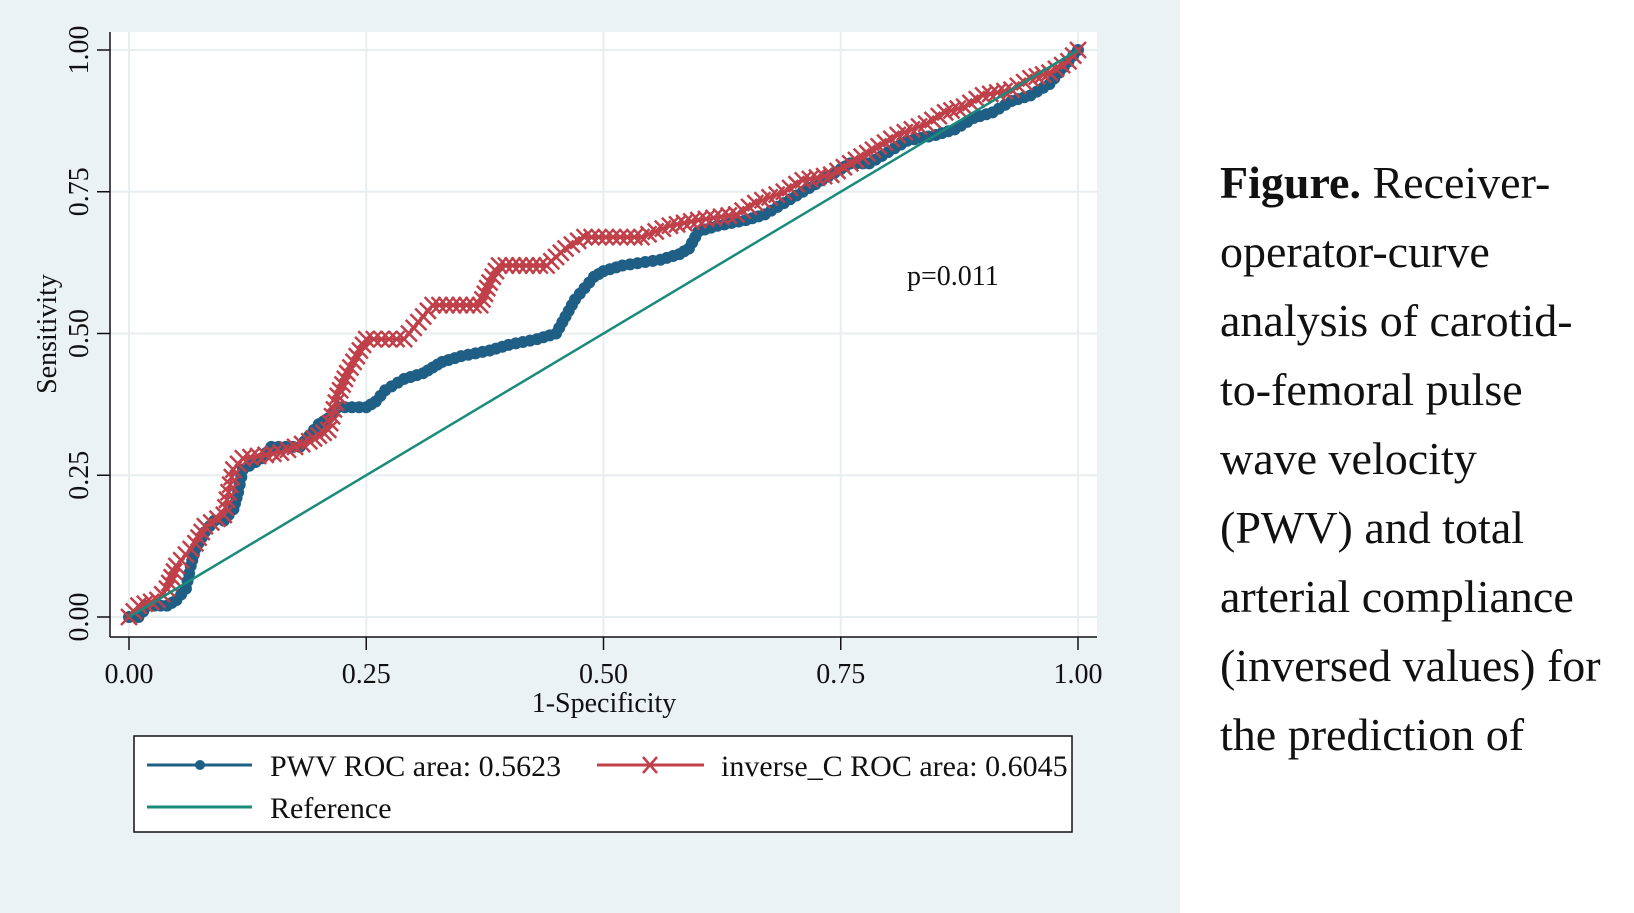  Describe the element at coordinates (1461, 182) in the screenshot. I see `caption-line: Receiver-` at that location.